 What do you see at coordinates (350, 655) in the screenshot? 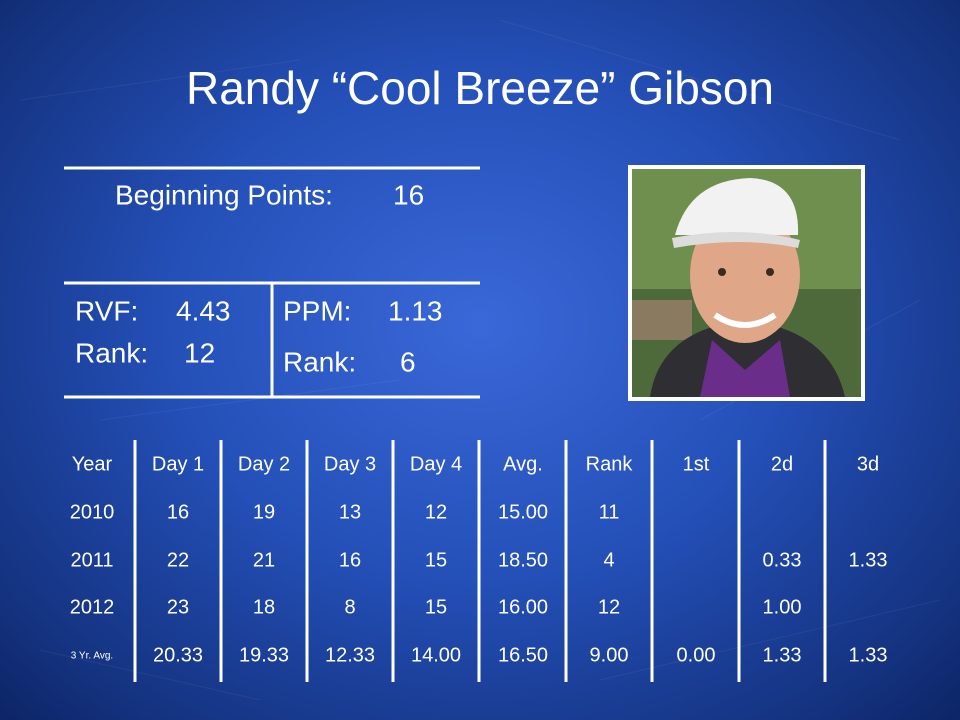
I see `table-cell: 12.33` at bounding box center [350, 655].